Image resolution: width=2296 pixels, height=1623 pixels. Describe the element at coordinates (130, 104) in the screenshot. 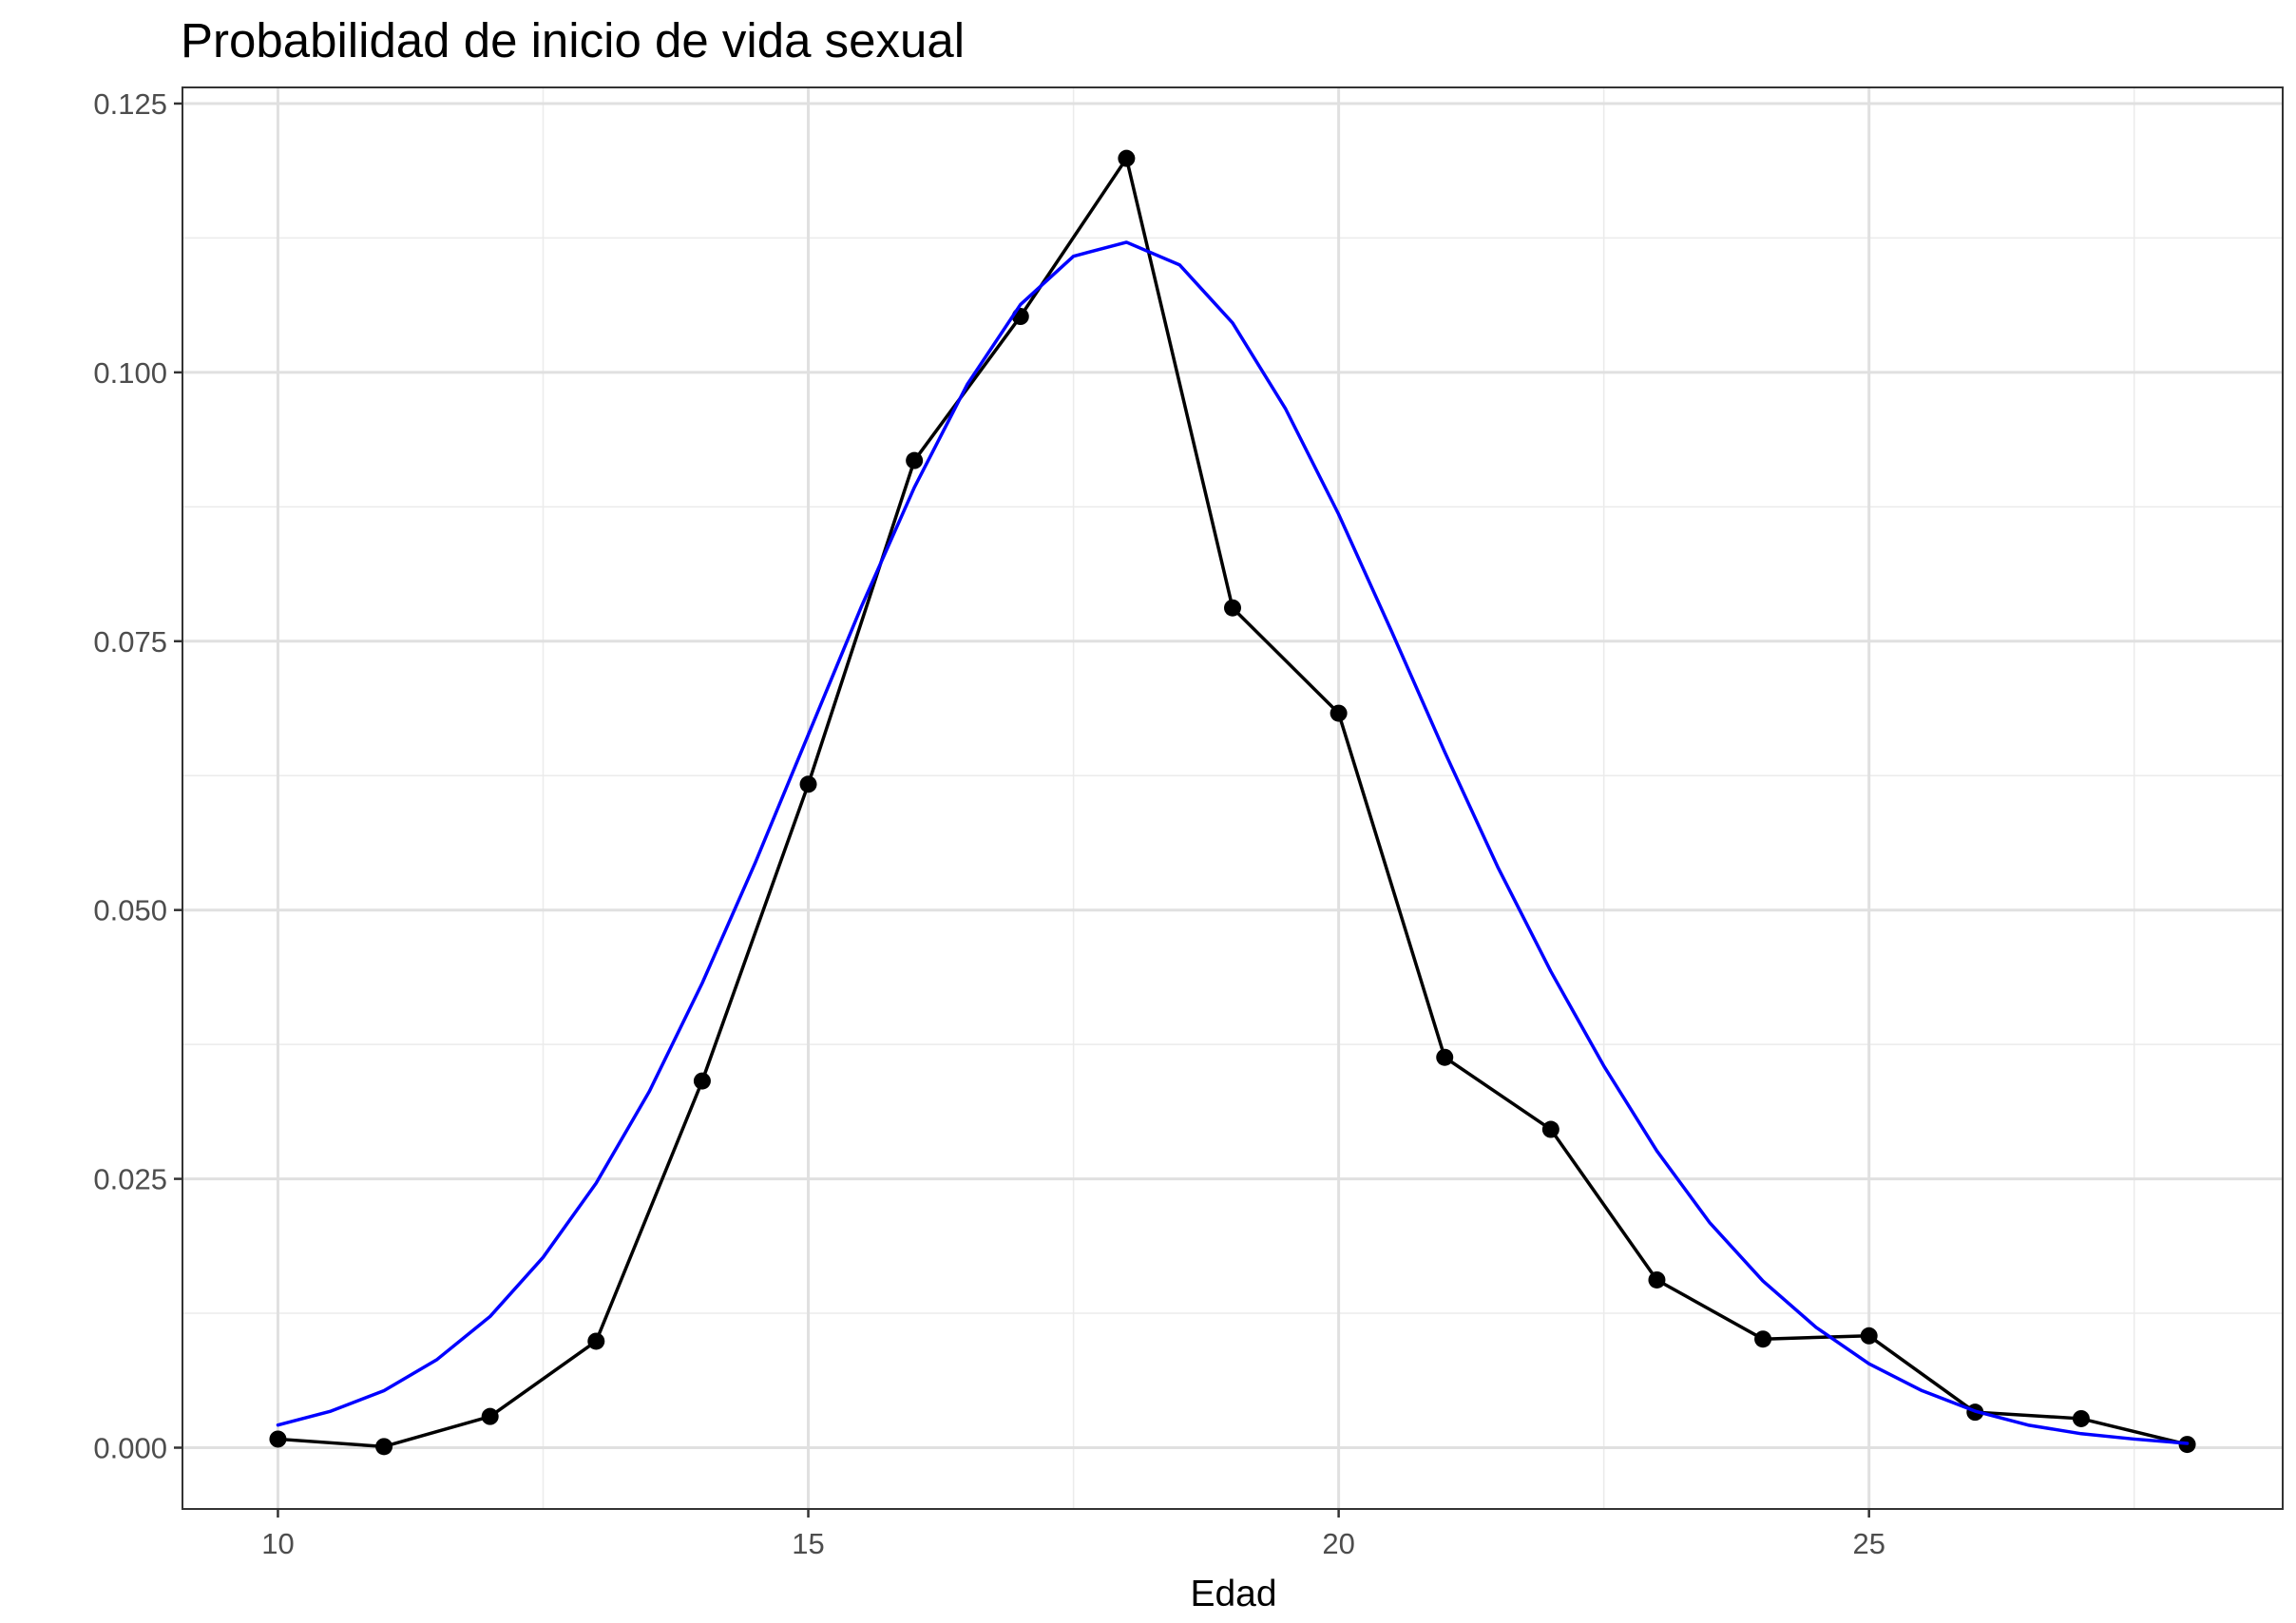

I see `y-tick-label: 0.125` at that location.